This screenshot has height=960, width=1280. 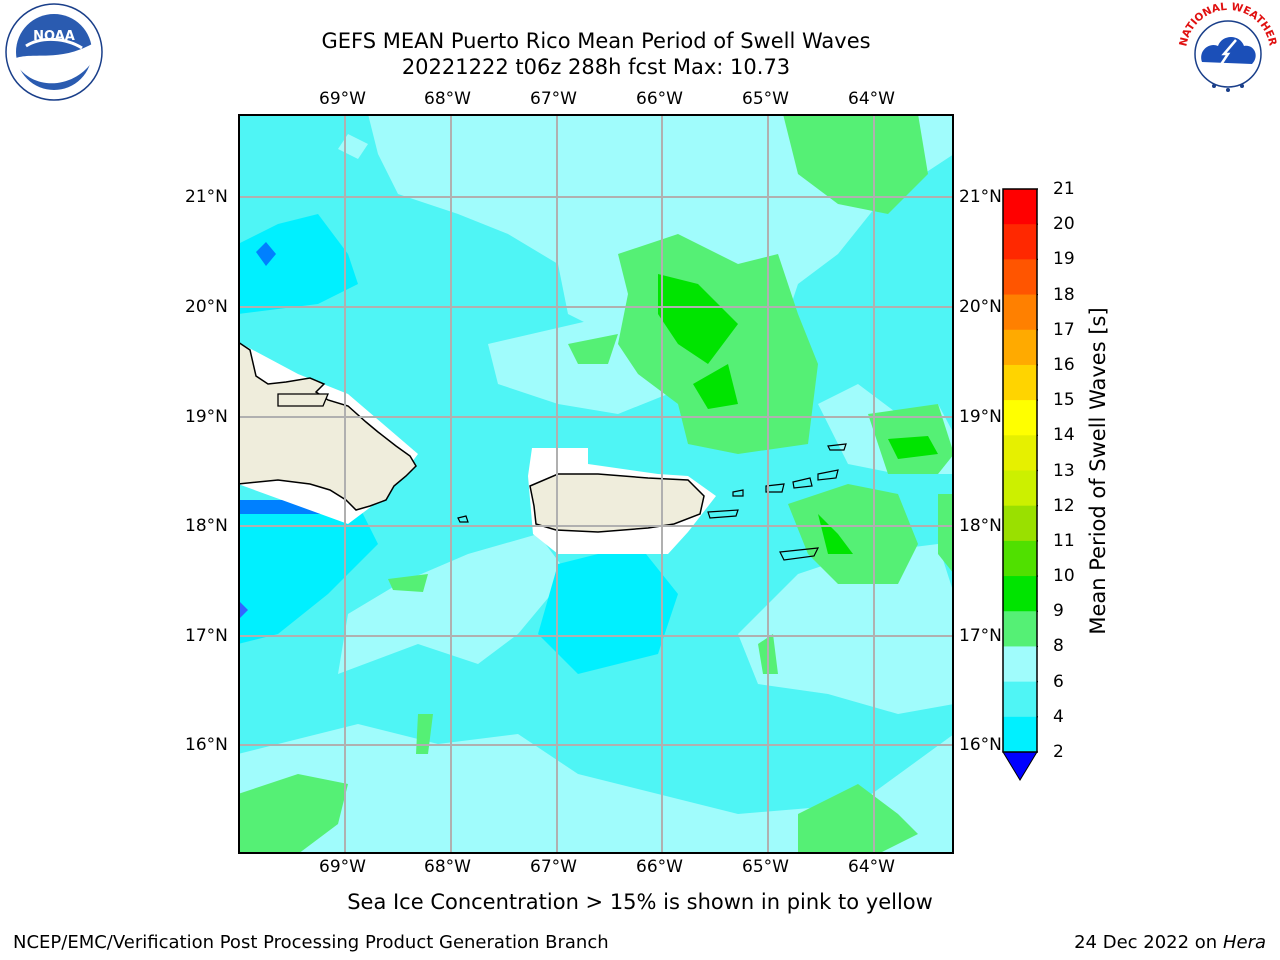 What do you see at coordinates (1064, 259) in the screenshot?
I see `colorbar-tick-label: 19` at bounding box center [1064, 259].